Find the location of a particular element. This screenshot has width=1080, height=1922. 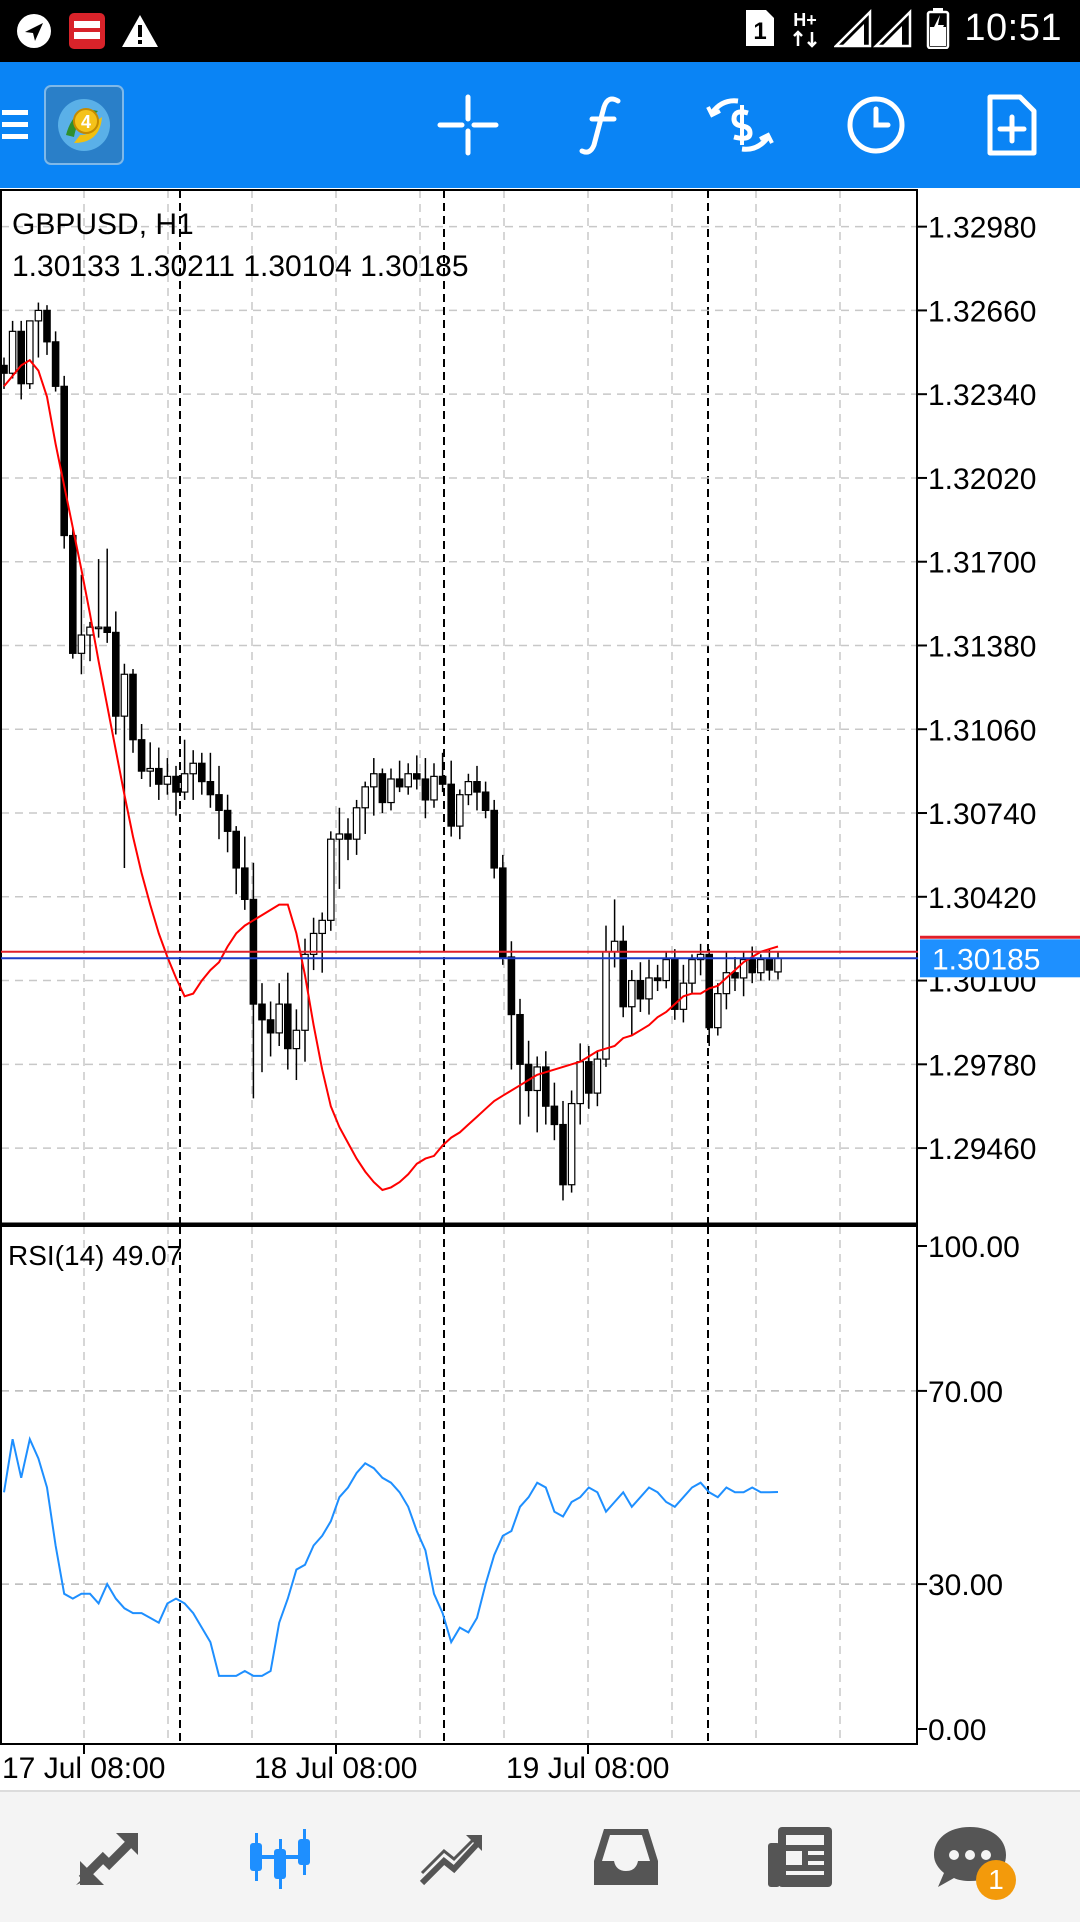

price-tick-label: 1.32340 is located at coordinates (982, 395).